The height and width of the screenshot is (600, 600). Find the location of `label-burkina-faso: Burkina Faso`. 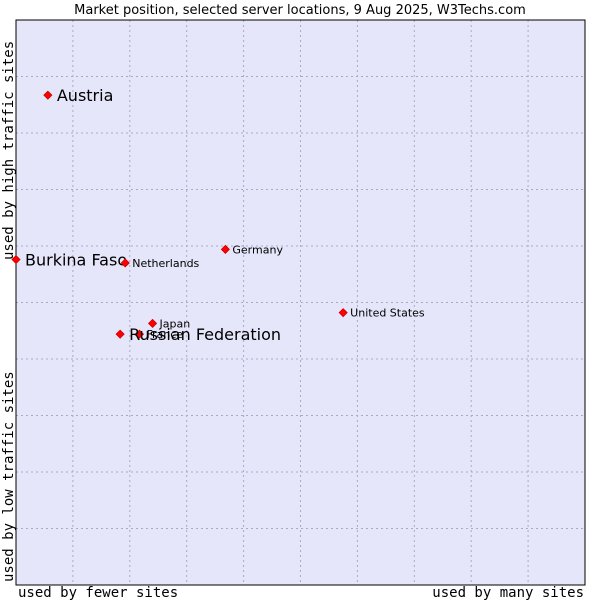

label-burkina-faso: Burkina Faso is located at coordinates (76, 260).